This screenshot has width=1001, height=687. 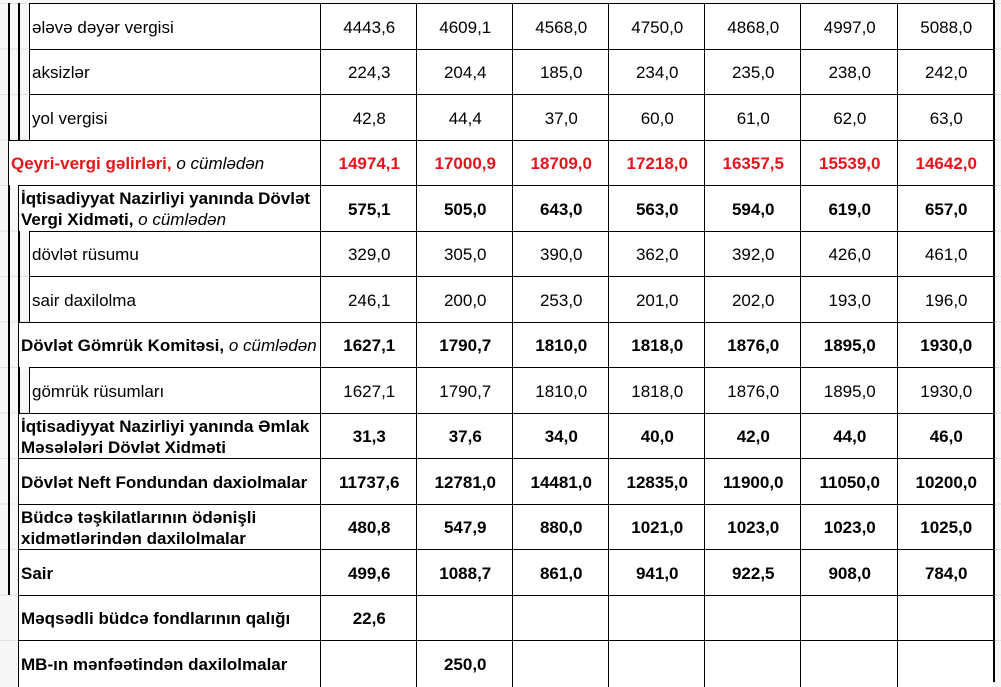 What do you see at coordinates (369, 208) in the screenshot?
I see `value-cell: 575,1` at bounding box center [369, 208].